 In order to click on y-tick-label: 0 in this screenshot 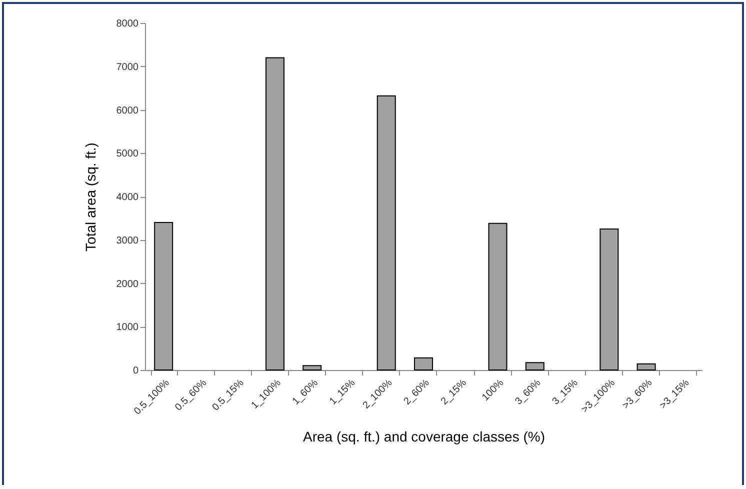, I will do `click(135, 371)`.